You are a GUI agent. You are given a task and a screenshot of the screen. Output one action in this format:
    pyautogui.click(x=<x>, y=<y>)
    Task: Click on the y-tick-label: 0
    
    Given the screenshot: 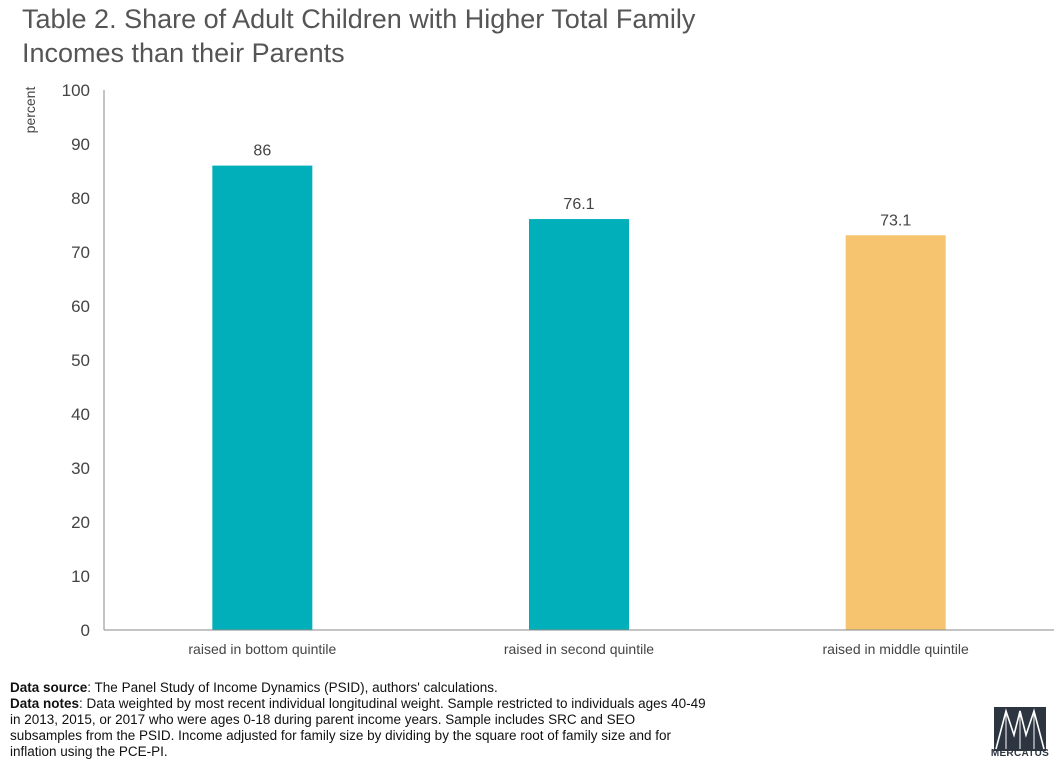 What is the action you would take?
    pyautogui.click(x=85, y=630)
    